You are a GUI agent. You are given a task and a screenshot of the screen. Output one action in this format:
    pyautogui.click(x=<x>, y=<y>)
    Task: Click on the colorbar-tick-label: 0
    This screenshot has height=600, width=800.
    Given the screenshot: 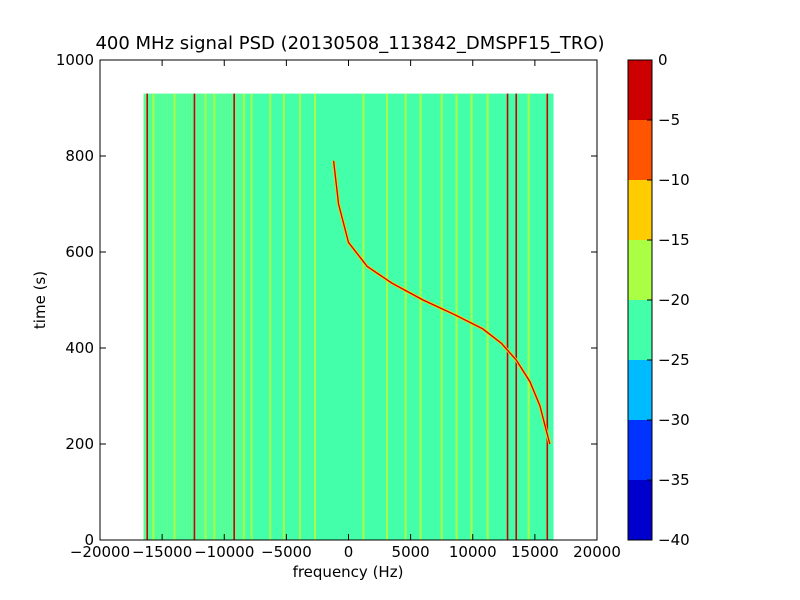 What is the action you would take?
    pyautogui.click(x=663, y=60)
    